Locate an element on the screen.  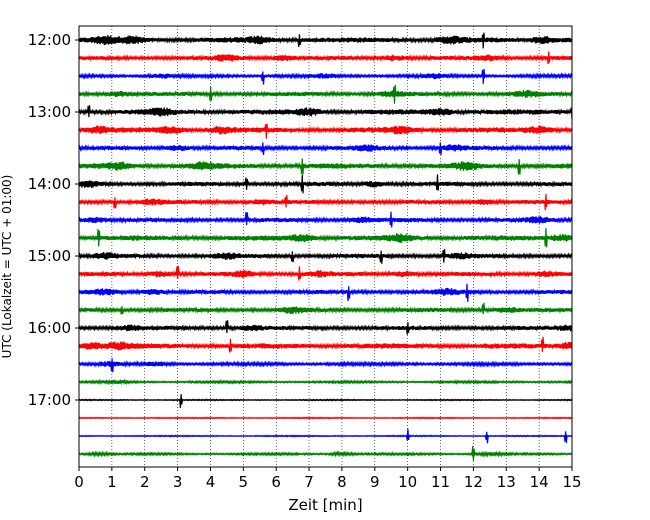
x-tick-label: 10 is located at coordinates (407, 482).